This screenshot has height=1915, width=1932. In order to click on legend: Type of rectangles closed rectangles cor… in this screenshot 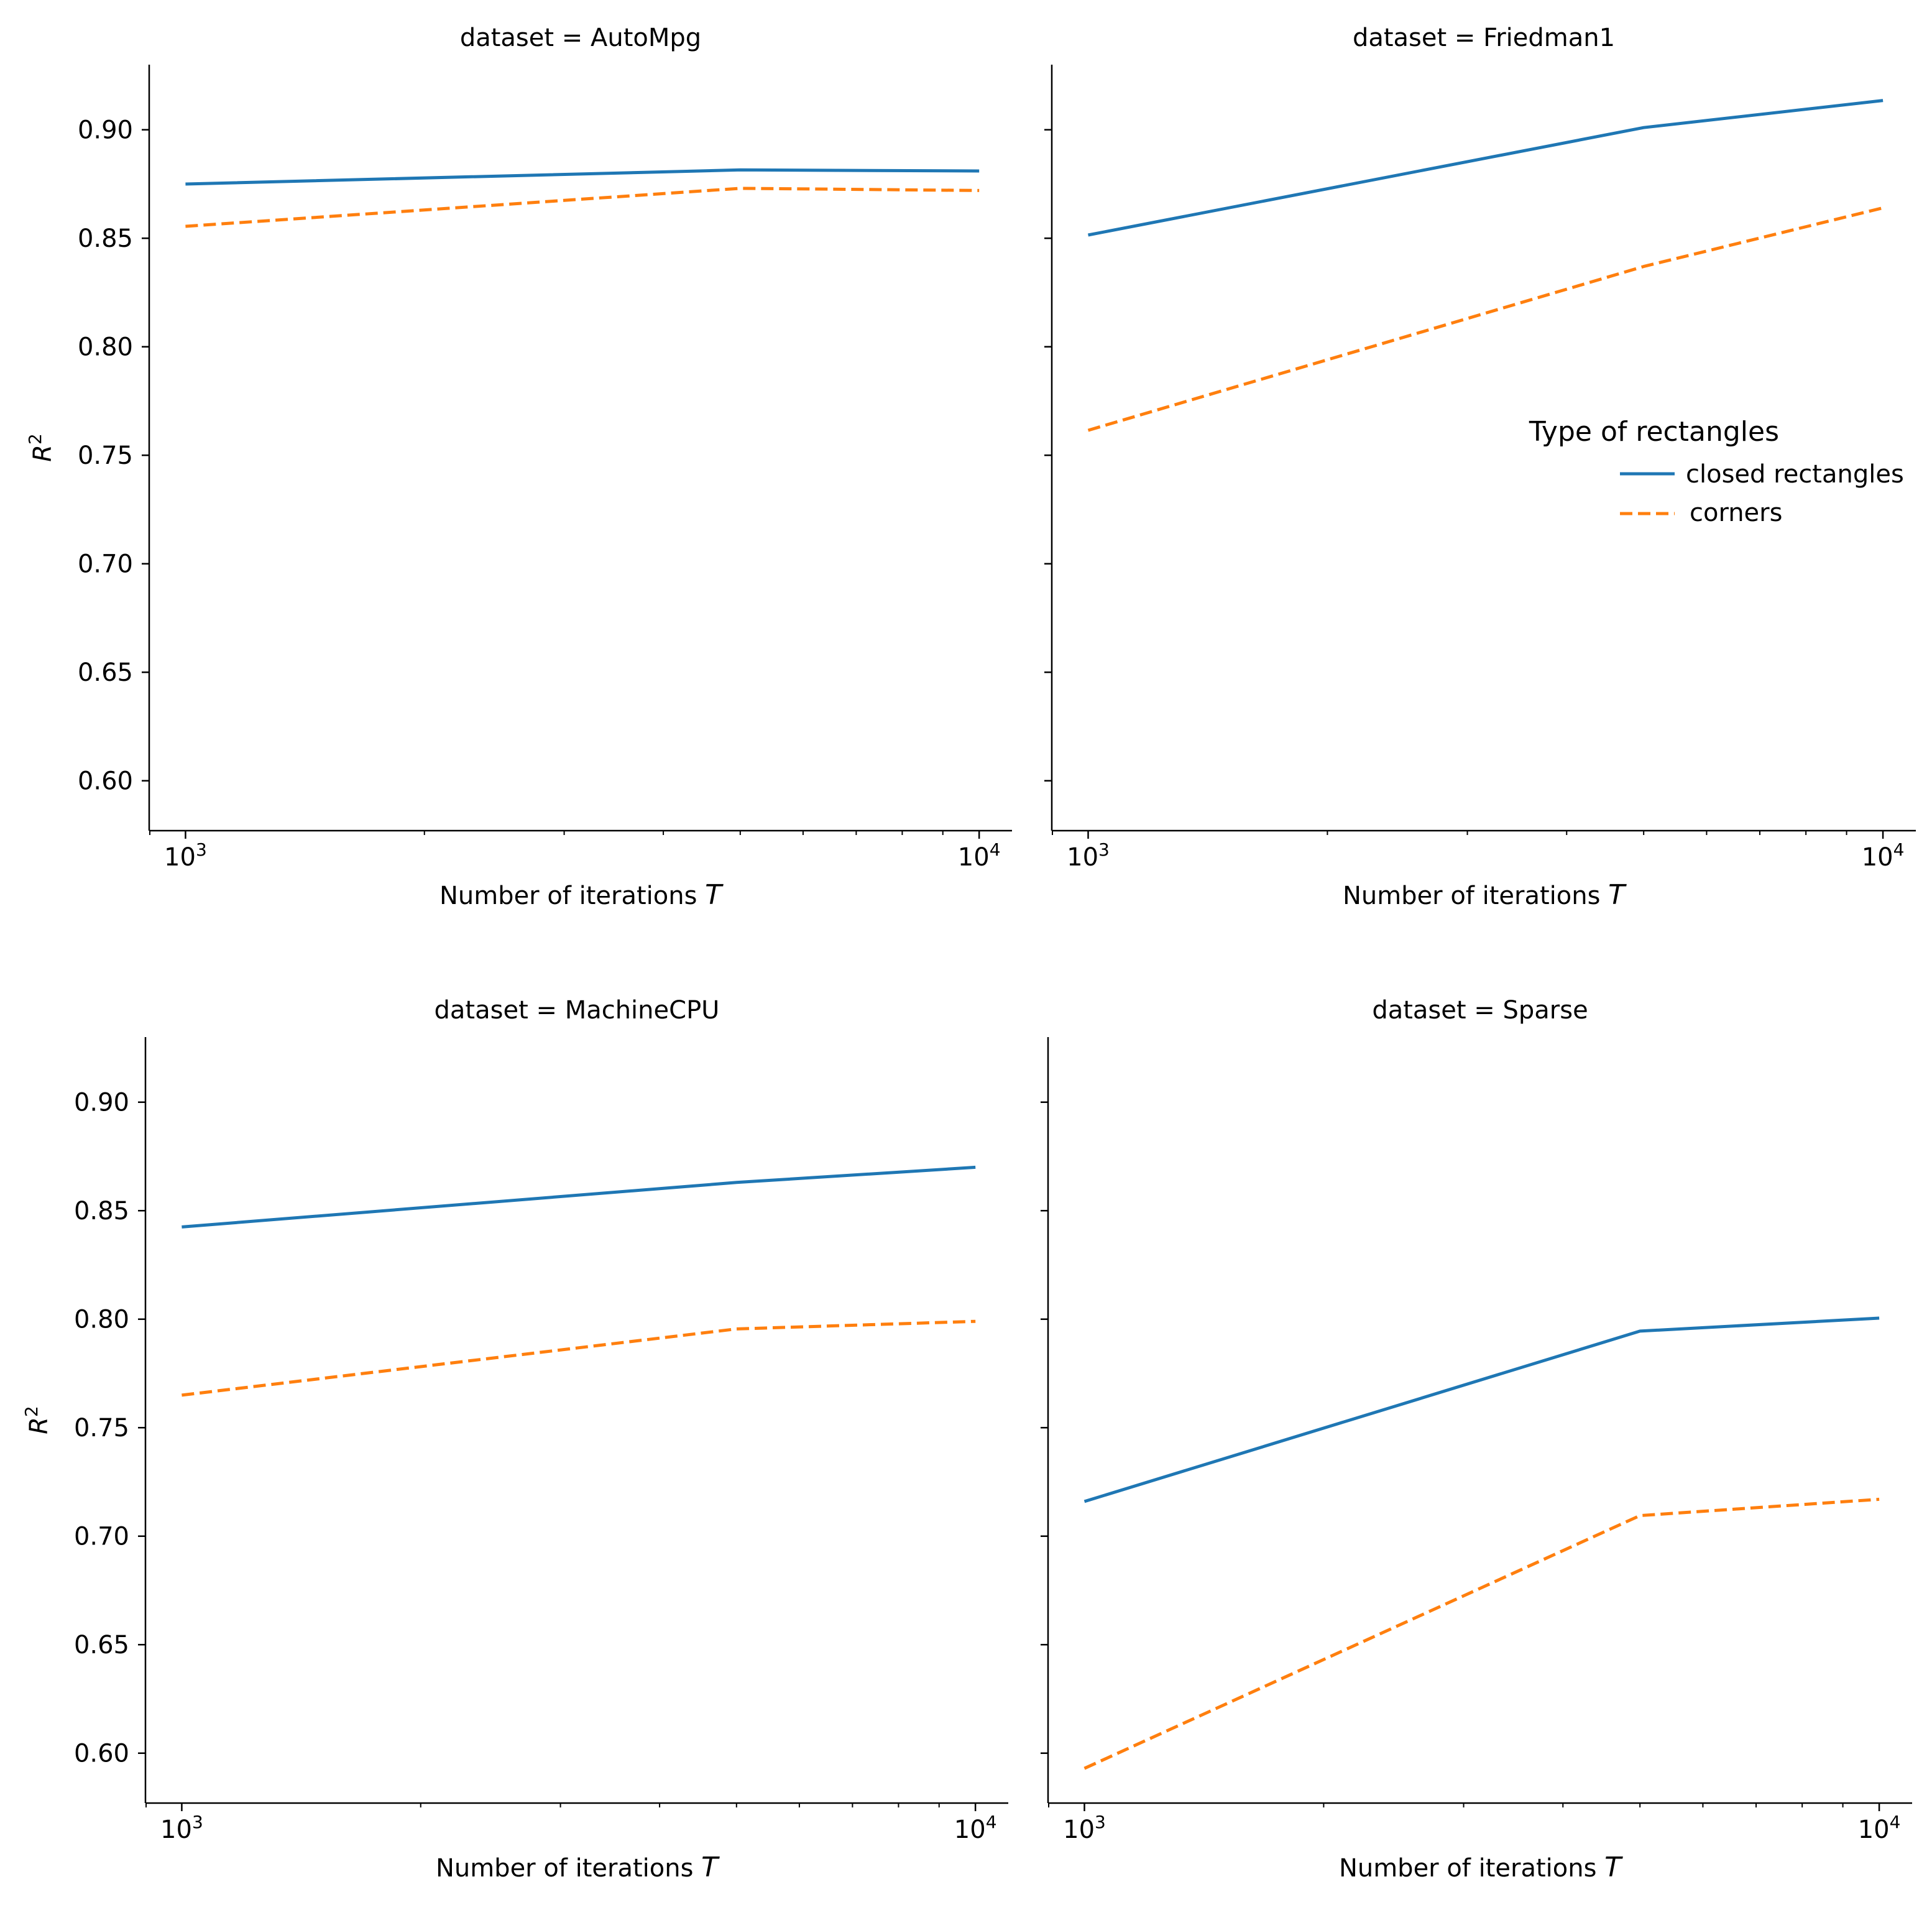, I will do `click(1716, 471)`.